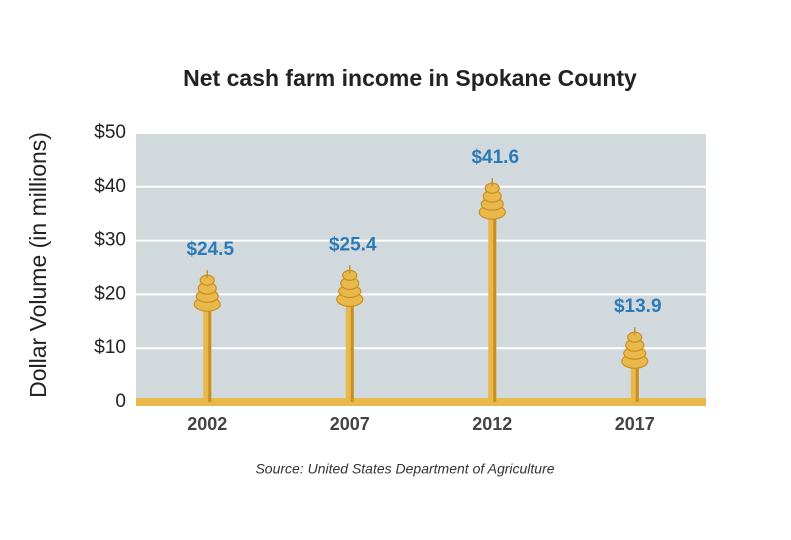 The width and height of the screenshot is (791, 540). Describe the element at coordinates (120, 401) in the screenshot. I see `y-tick-label: 0` at that location.